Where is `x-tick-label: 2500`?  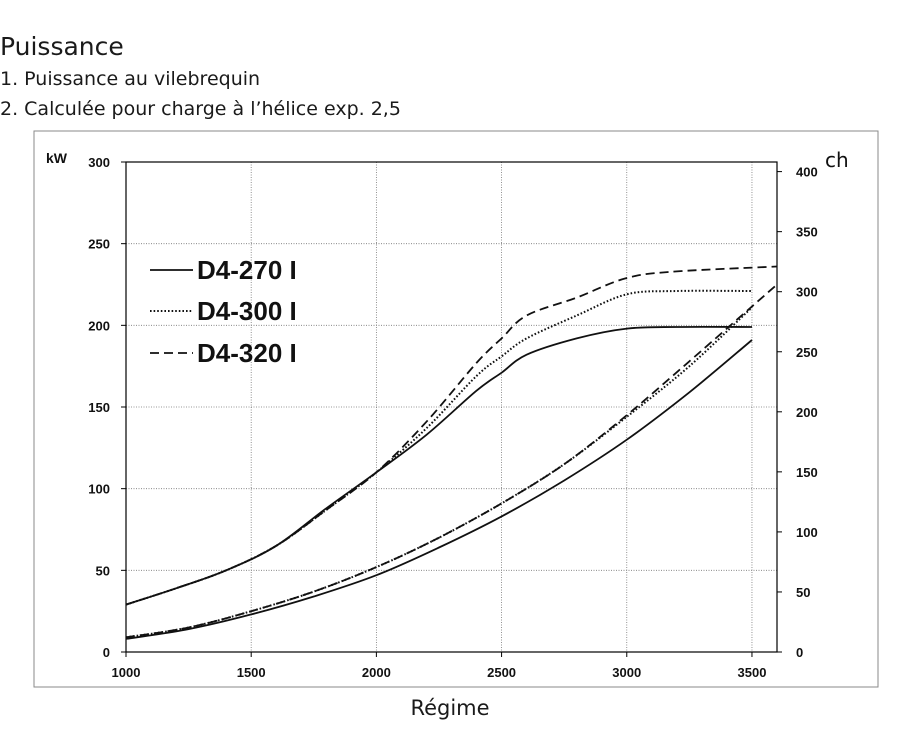 x-tick-label: 2500 is located at coordinates (501, 672).